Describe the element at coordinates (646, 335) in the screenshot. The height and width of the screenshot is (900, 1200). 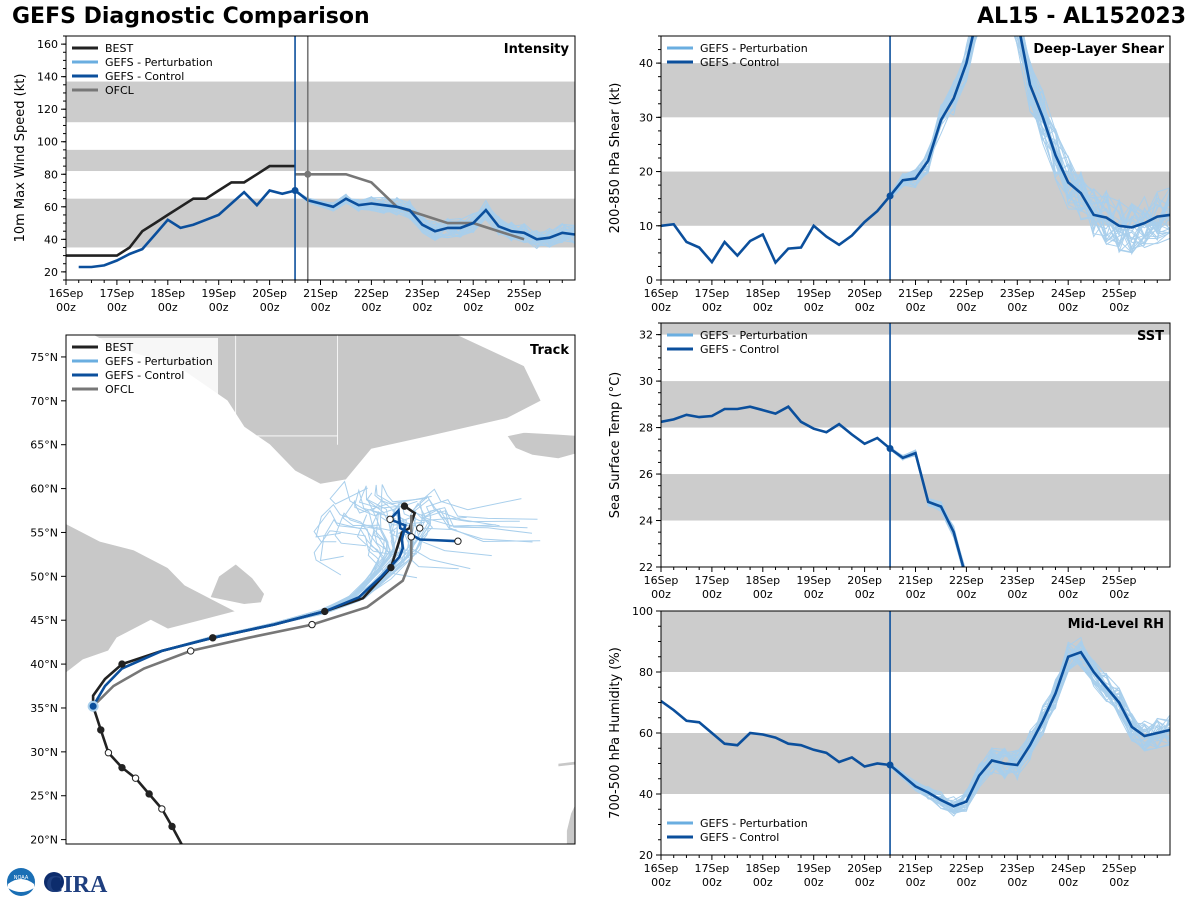
I see `ytick-label: 32` at that location.